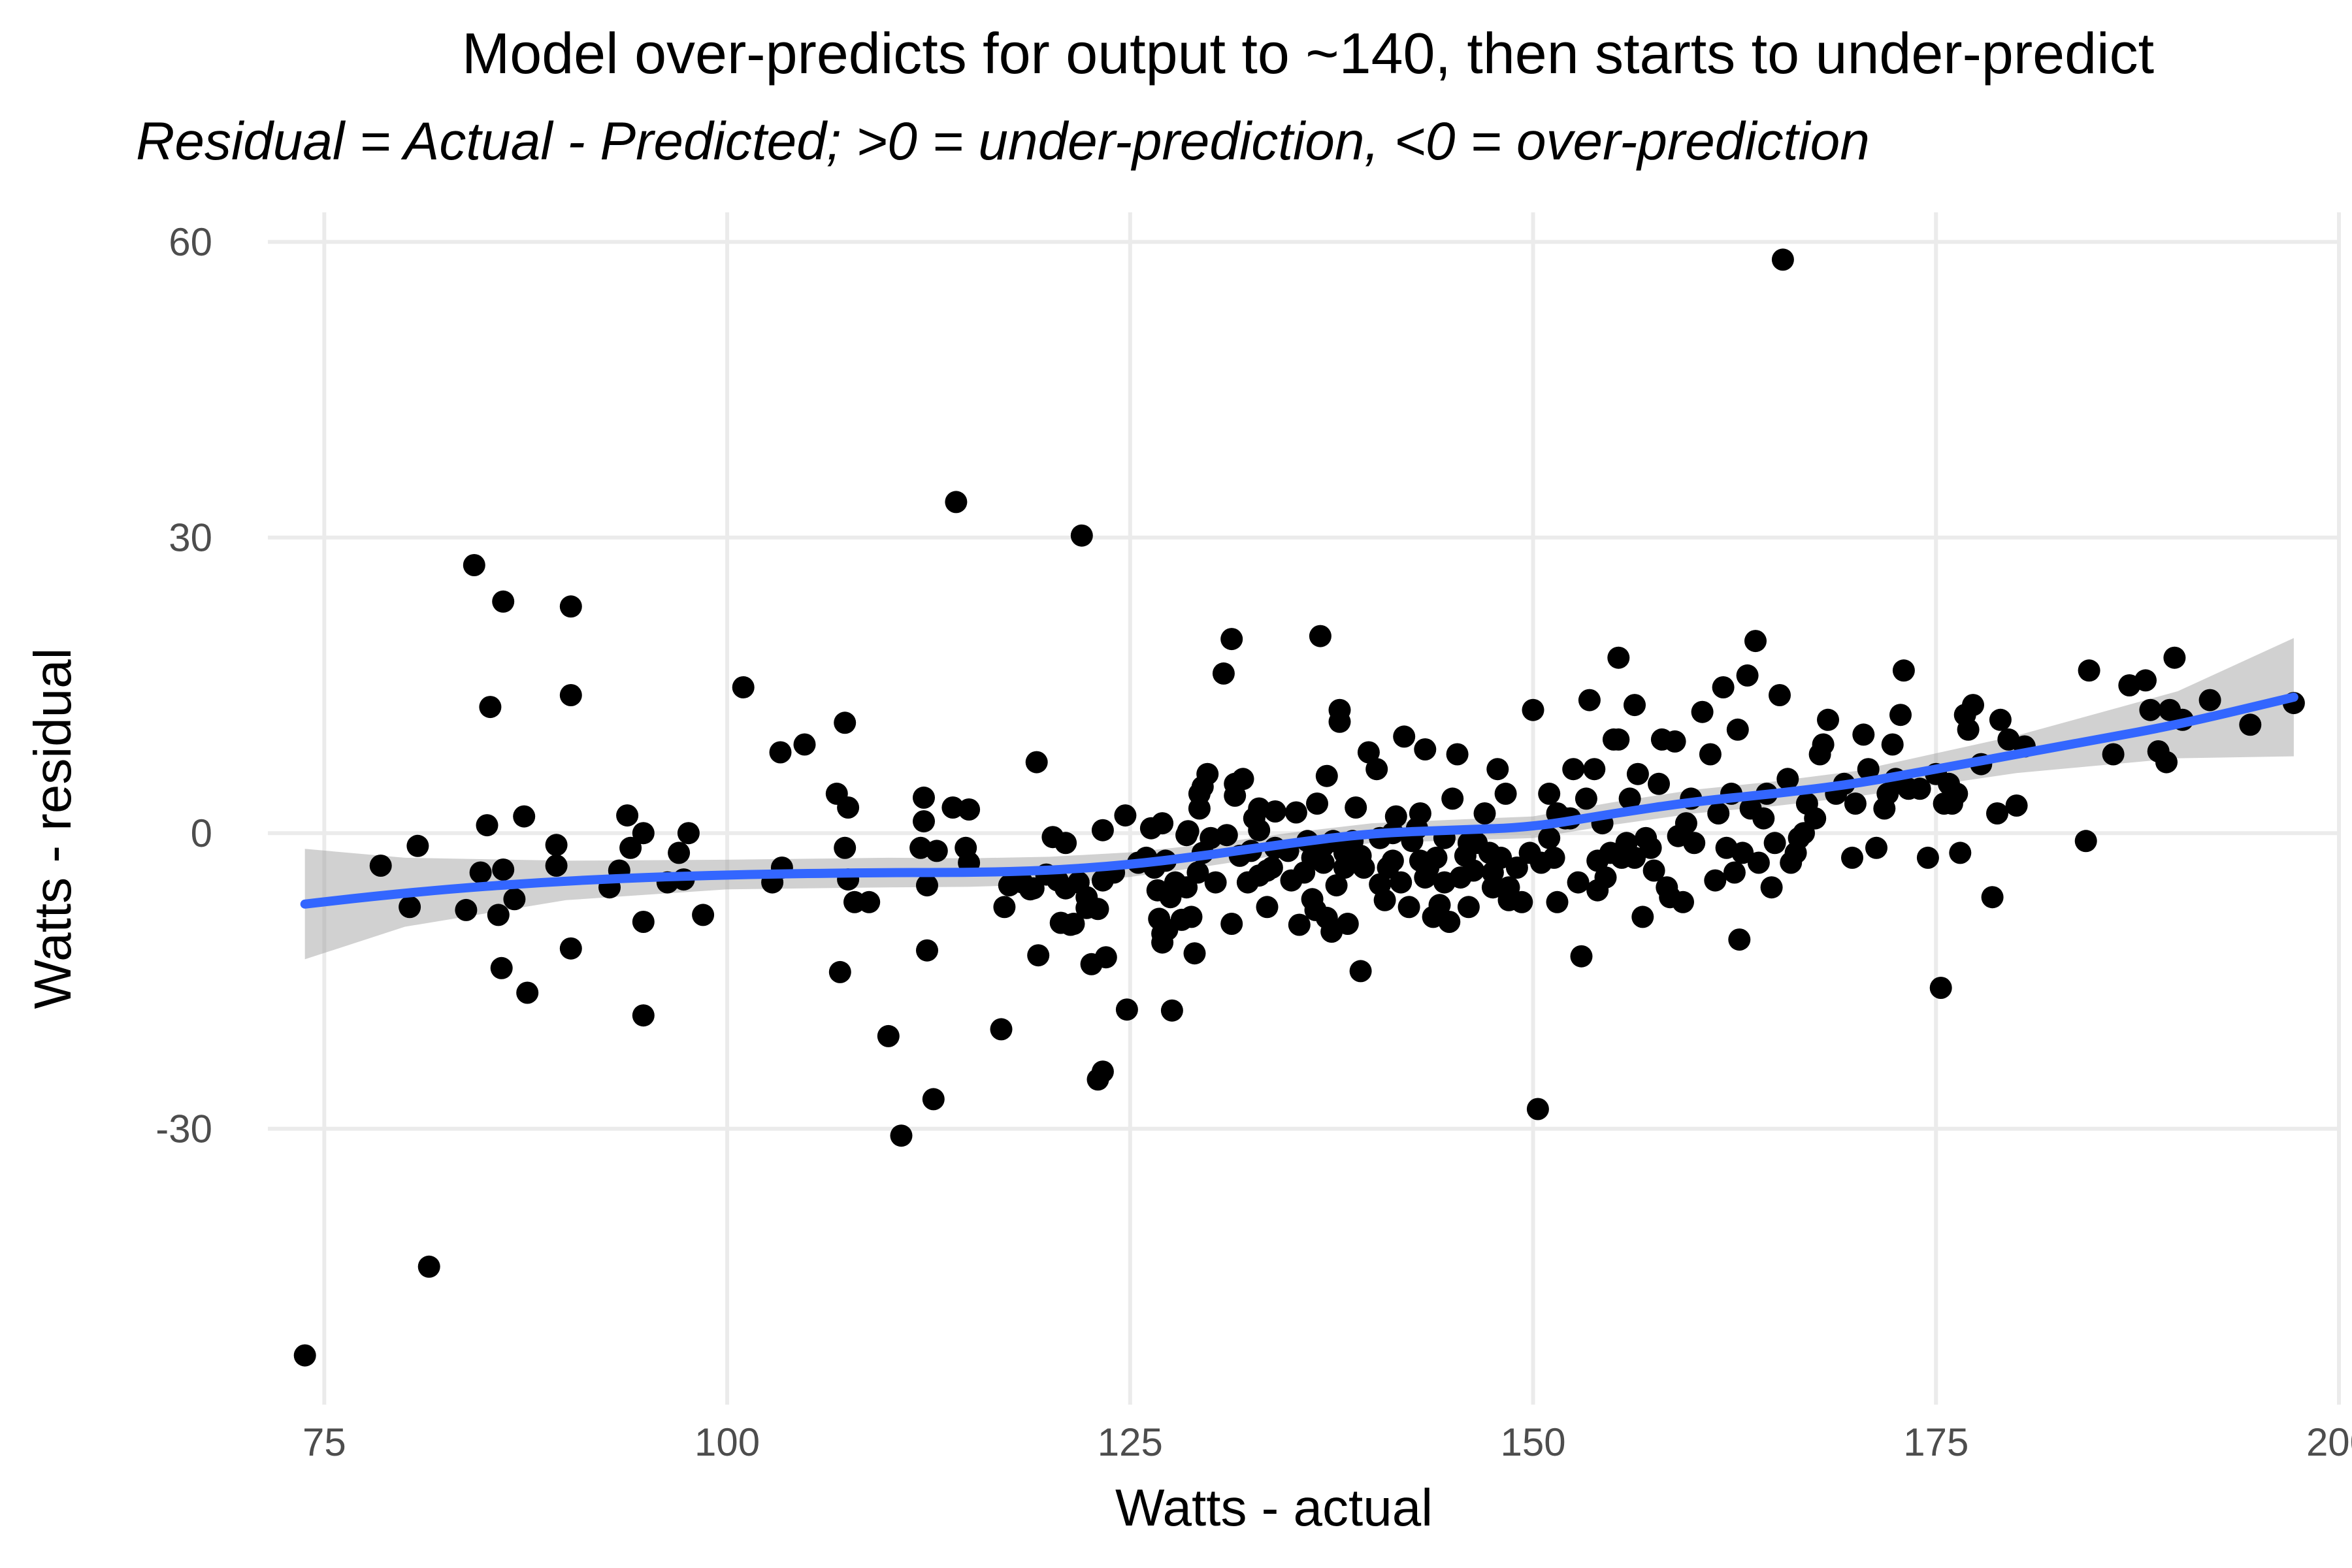 This screenshot has width=2352, height=1568. I want to click on y-axis-tick-labels: -30 0 30 60, so click(183, 685).